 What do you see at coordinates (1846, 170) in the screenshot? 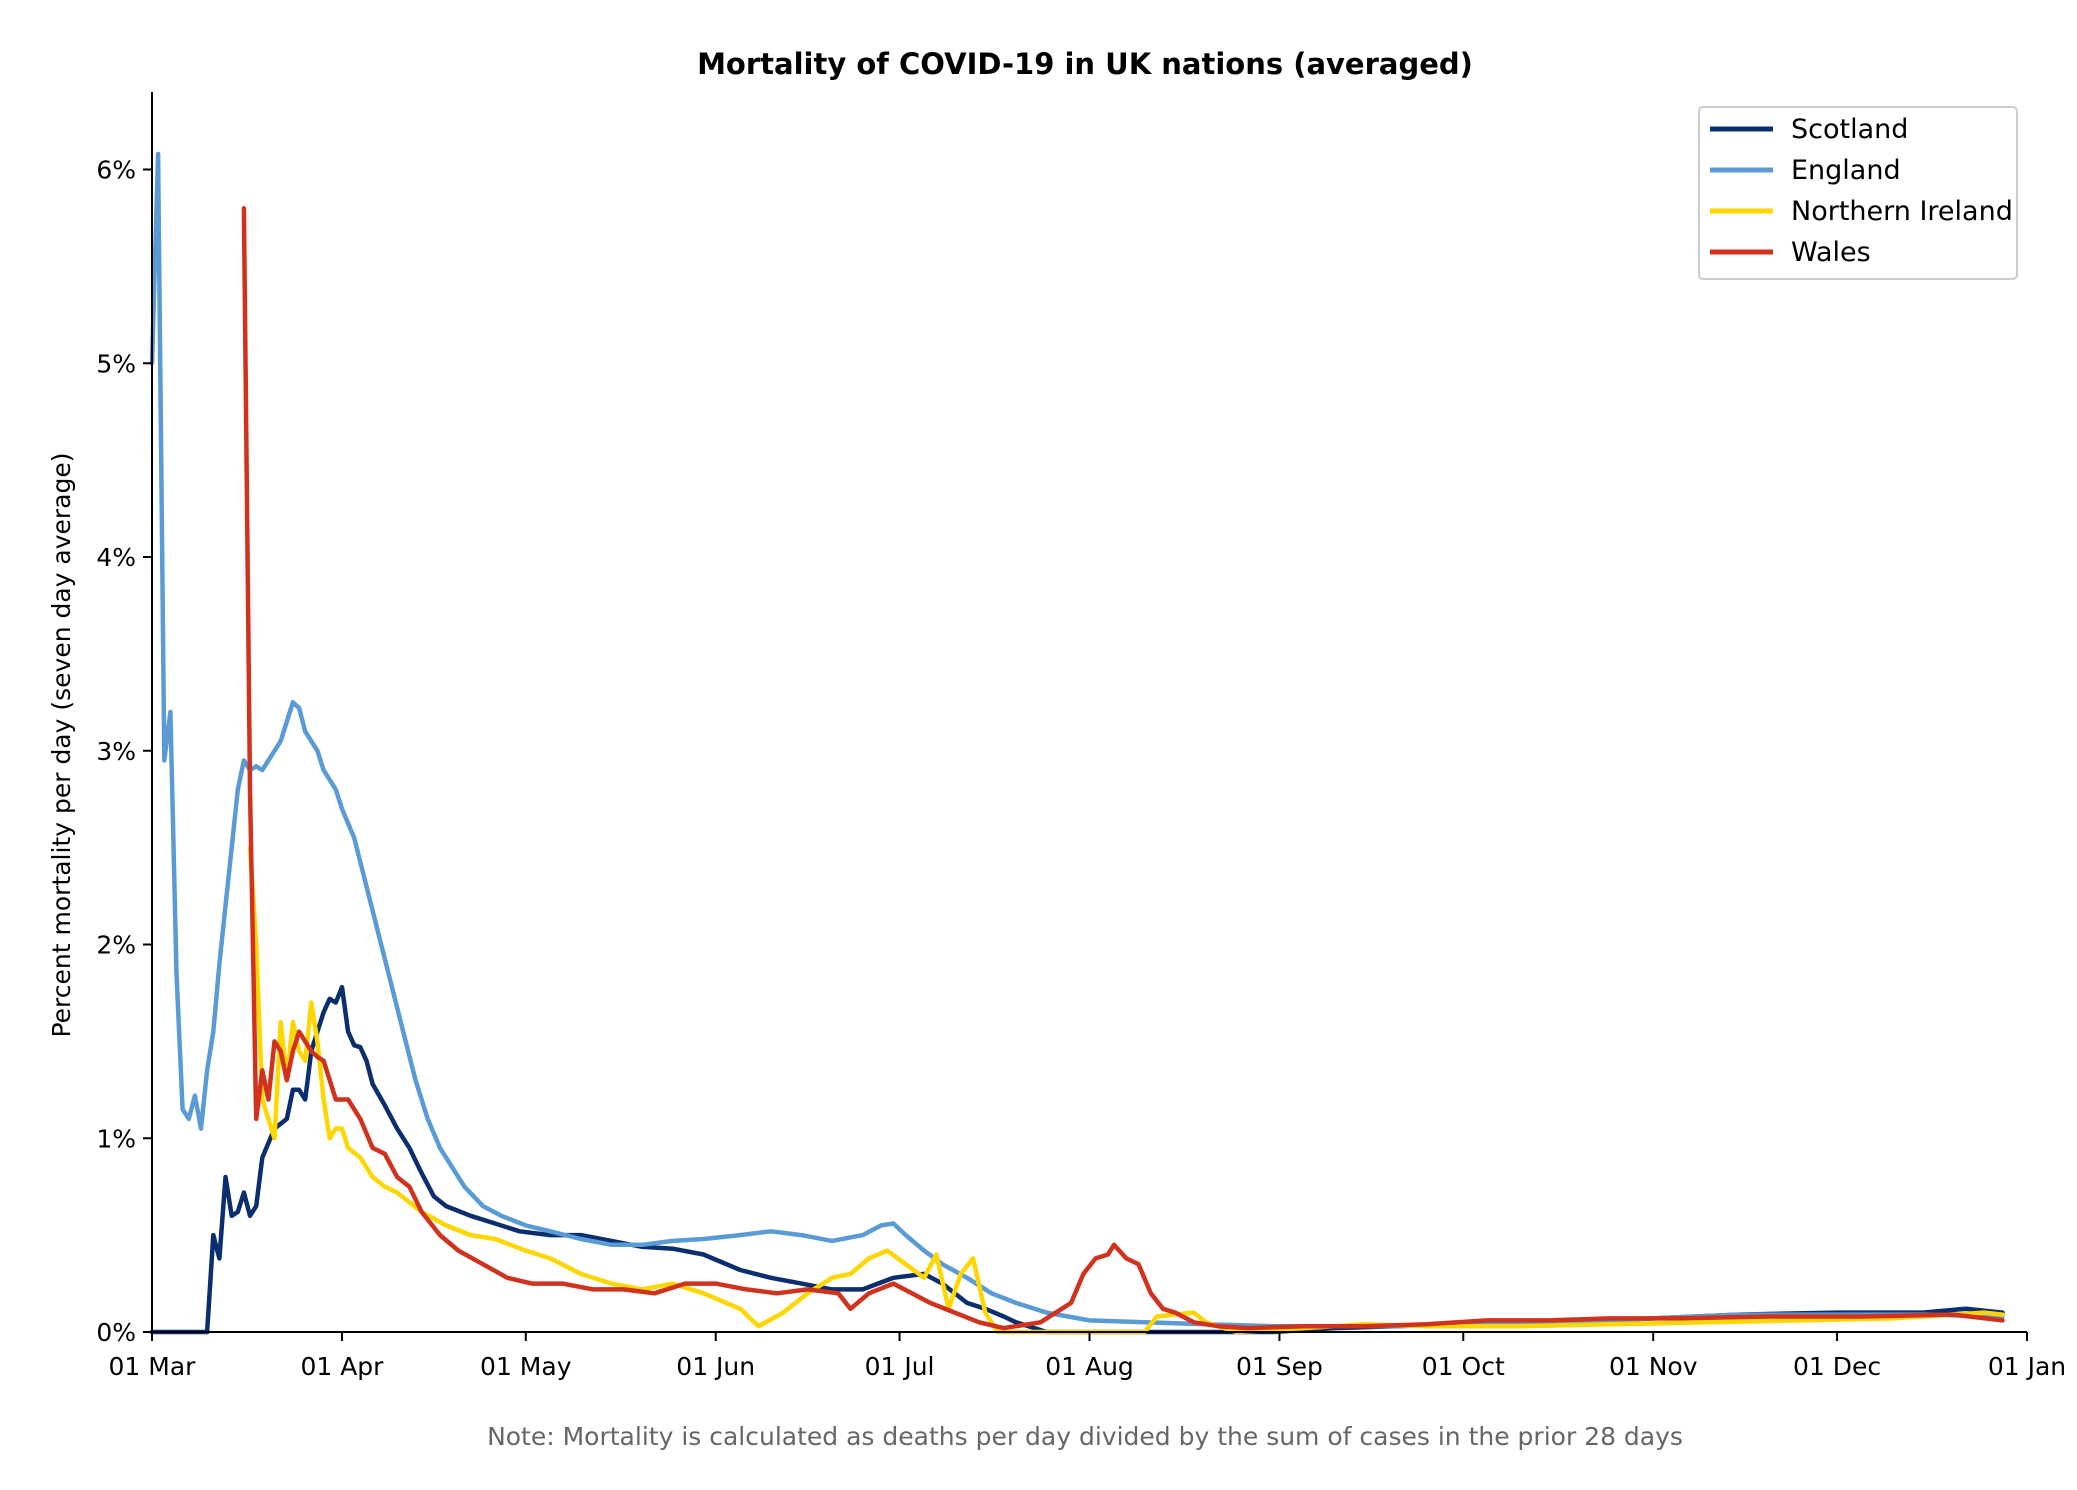
I see `legend-label: England` at bounding box center [1846, 170].